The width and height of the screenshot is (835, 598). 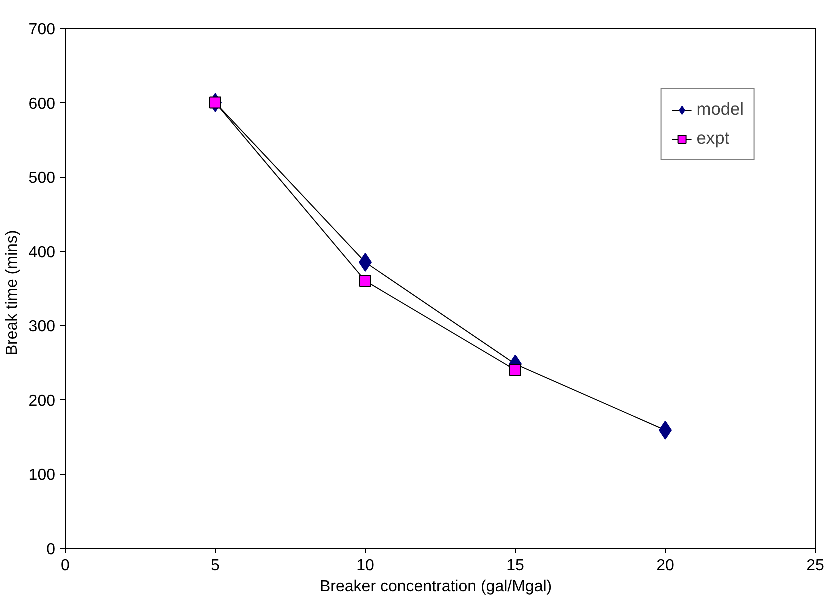 What do you see at coordinates (42, 30) in the screenshot?
I see `y-tick-label: 700` at bounding box center [42, 30].